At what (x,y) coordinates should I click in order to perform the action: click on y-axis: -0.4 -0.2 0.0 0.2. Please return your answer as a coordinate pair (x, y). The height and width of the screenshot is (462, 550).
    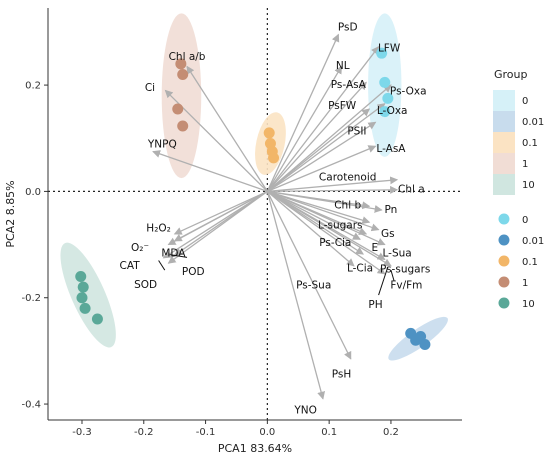
    Looking at the image, I should click on (35, 214).